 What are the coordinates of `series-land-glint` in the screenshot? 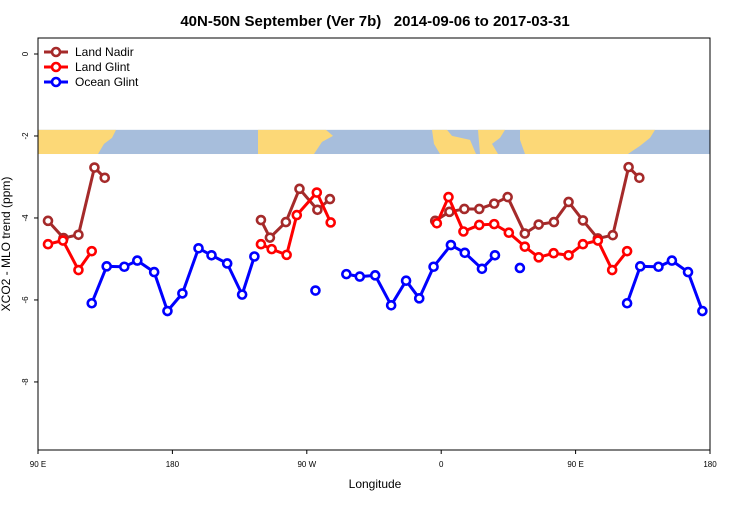 It's located at (337, 231).